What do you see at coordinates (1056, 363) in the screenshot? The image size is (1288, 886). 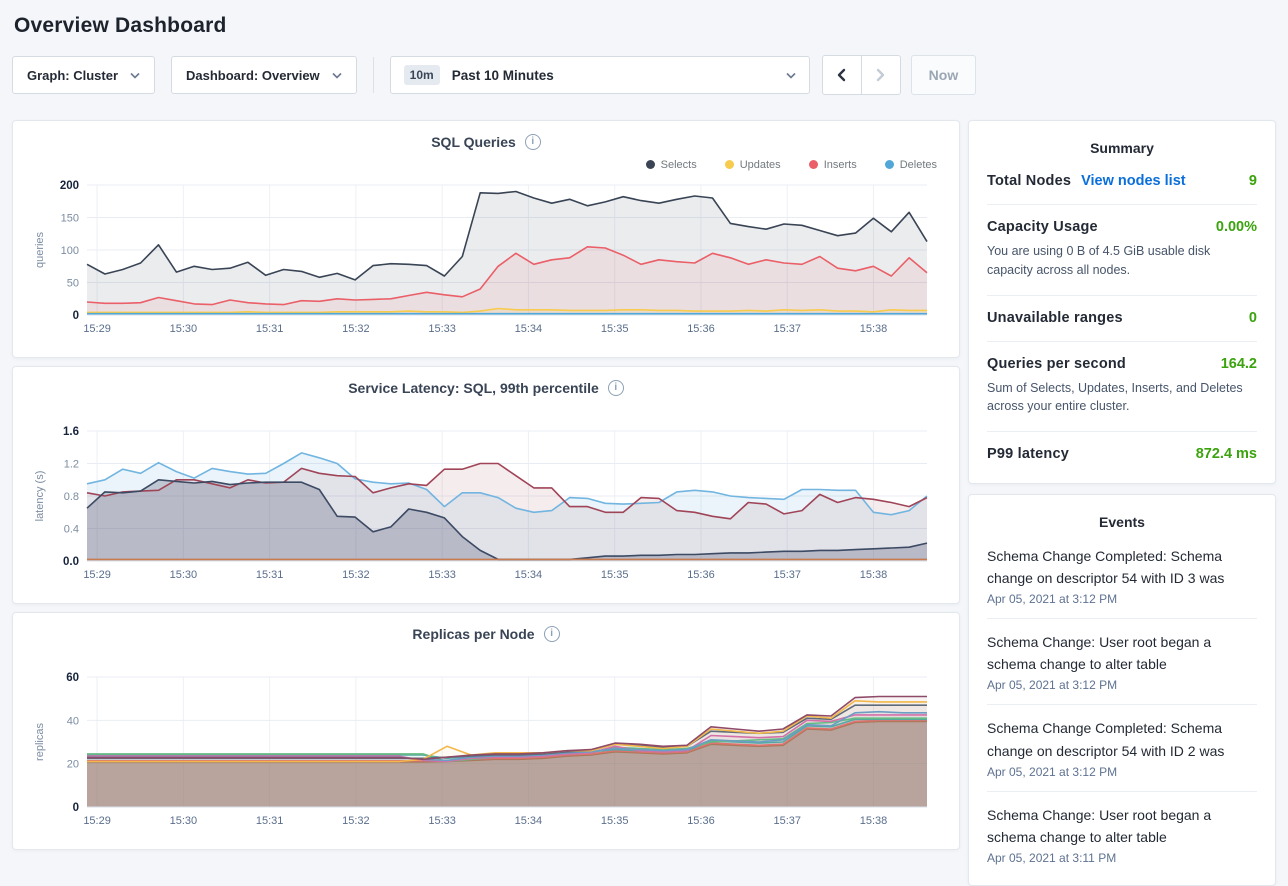 I see `summary-label: Queries per second` at bounding box center [1056, 363].